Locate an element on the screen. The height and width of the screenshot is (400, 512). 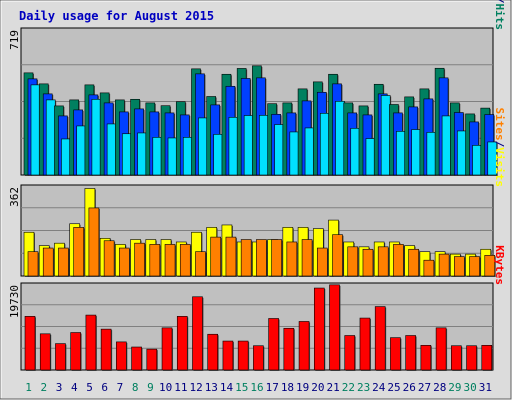
day-label: 4 is located at coordinates (74, 387).